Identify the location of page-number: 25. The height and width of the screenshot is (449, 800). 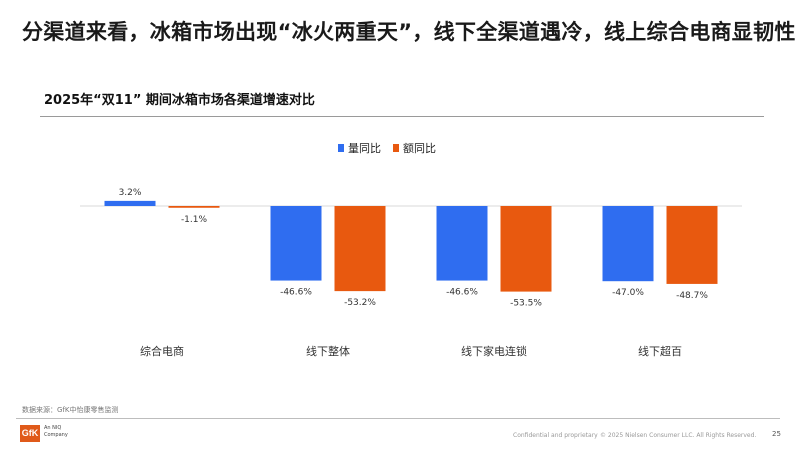
(776, 434).